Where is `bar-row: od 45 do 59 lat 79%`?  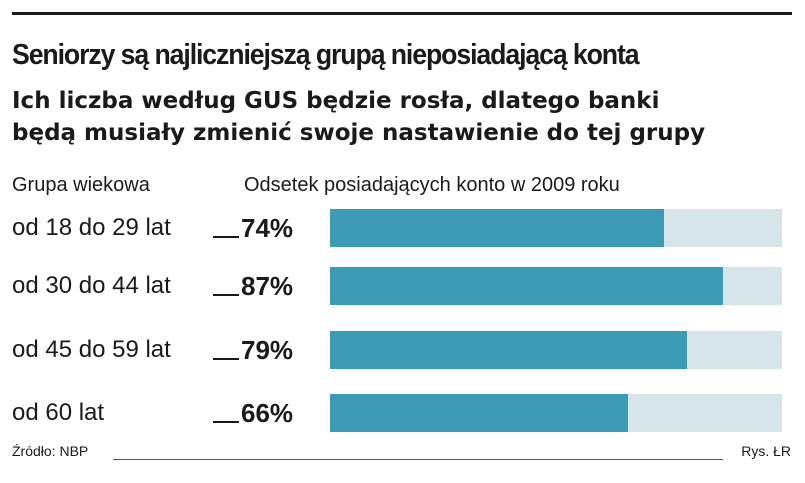 bar-row: od 45 do 59 lat 79% is located at coordinates (402, 350).